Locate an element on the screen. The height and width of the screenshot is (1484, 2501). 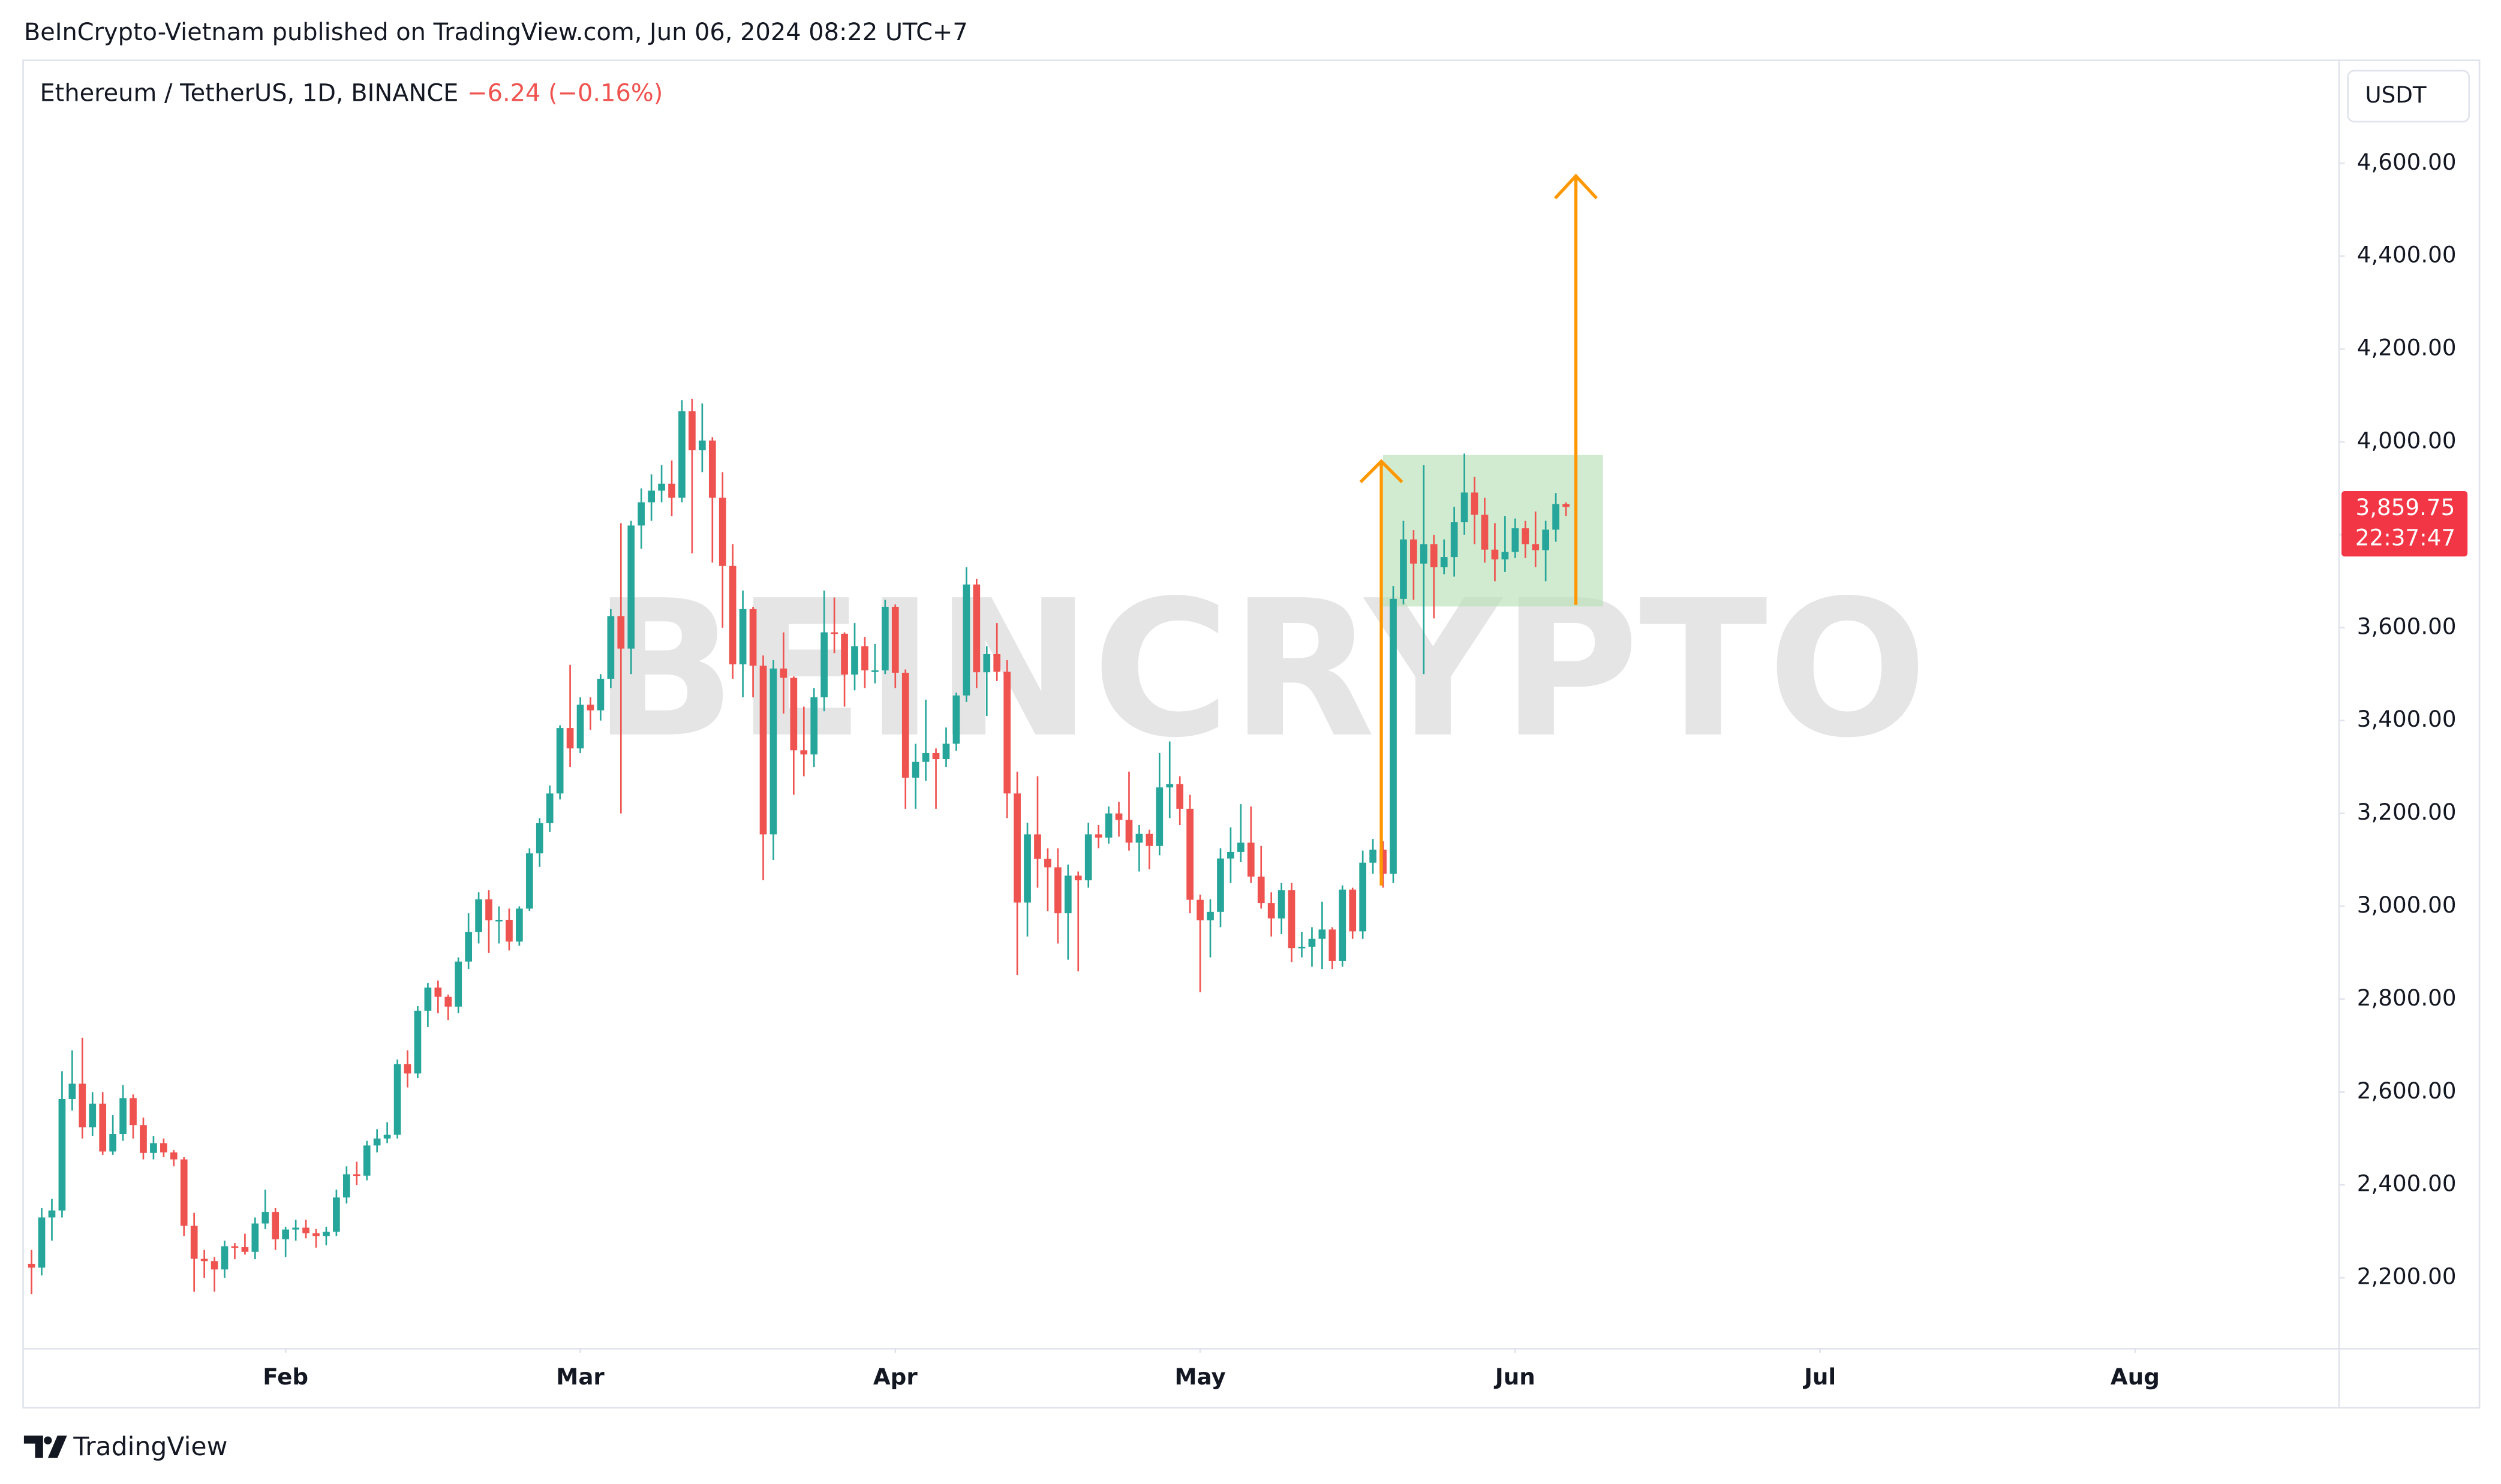
countdown: 22:37:47 is located at coordinates (2405, 537).